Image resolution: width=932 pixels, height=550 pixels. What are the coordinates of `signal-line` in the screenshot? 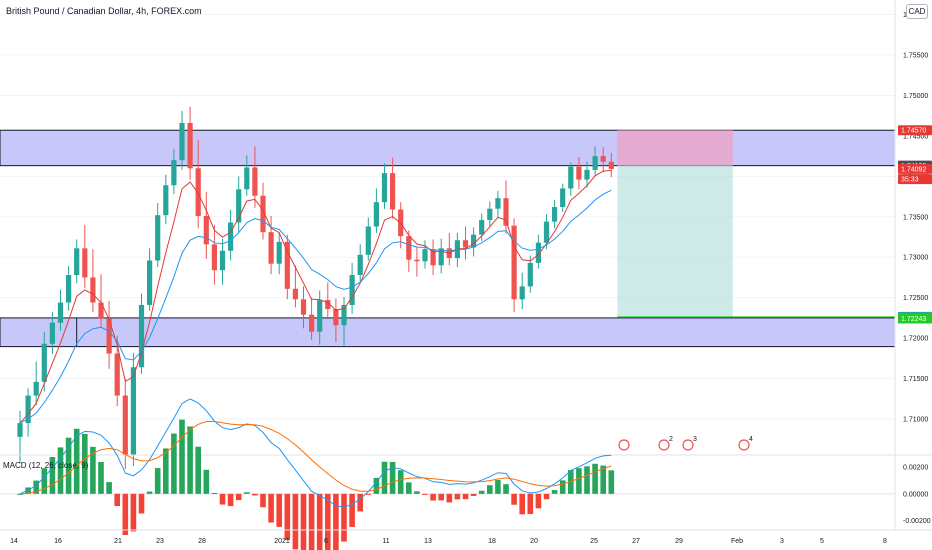 It's located at (315, 458).